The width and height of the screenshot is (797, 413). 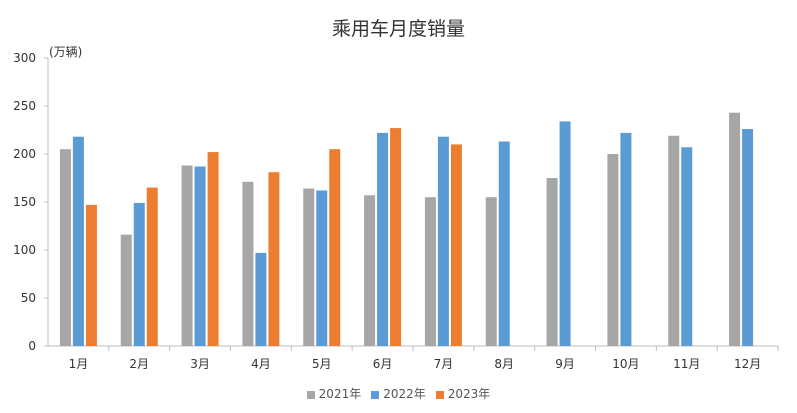 I want to click on bar-2022年-5月, so click(x=322, y=268).